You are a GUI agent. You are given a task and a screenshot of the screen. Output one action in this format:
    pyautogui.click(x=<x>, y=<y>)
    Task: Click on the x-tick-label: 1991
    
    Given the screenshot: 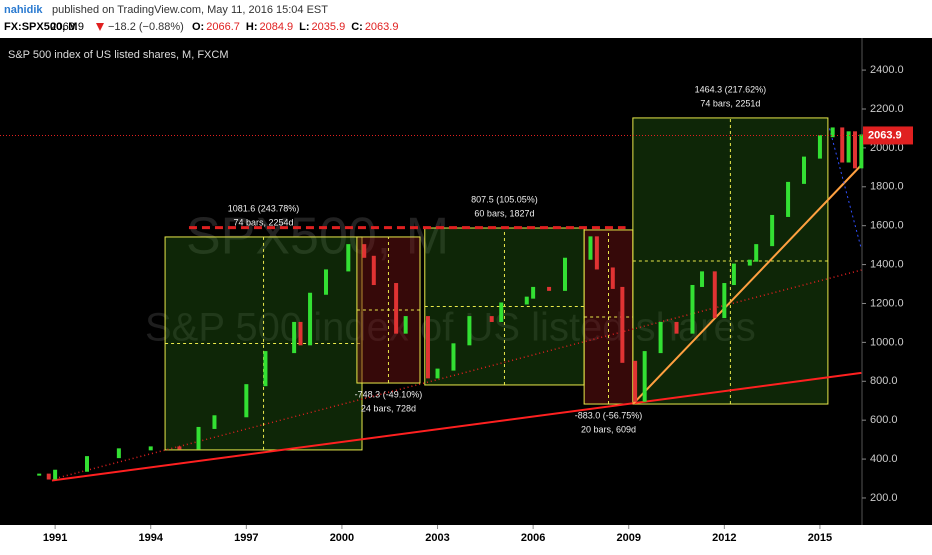 What is the action you would take?
    pyautogui.click(x=55, y=538)
    